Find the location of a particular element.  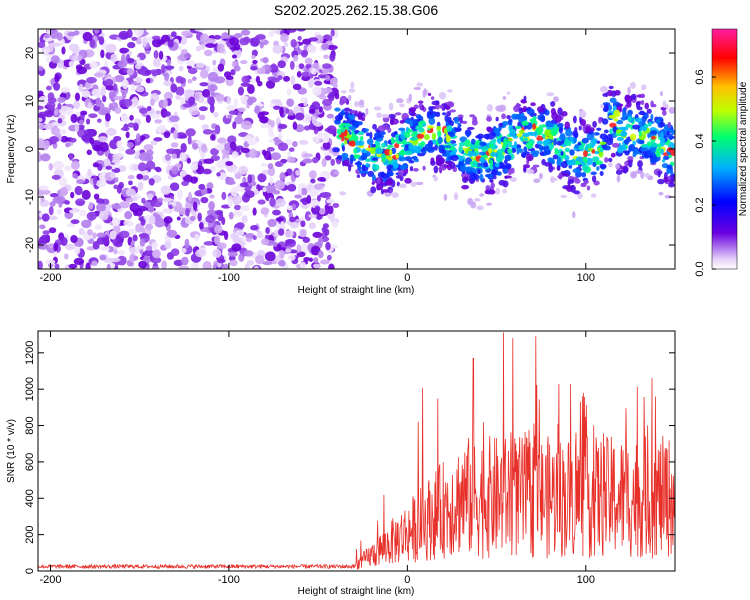

spectrogram-ytick-label: 0 is located at coordinates (30, 149).